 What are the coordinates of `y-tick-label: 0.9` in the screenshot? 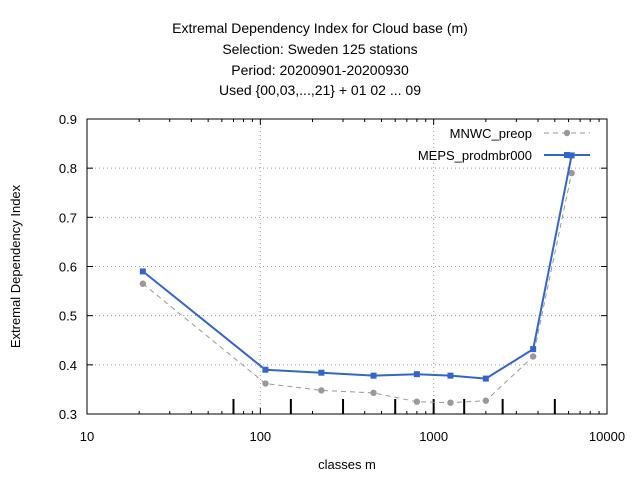 It's located at (68, 119).